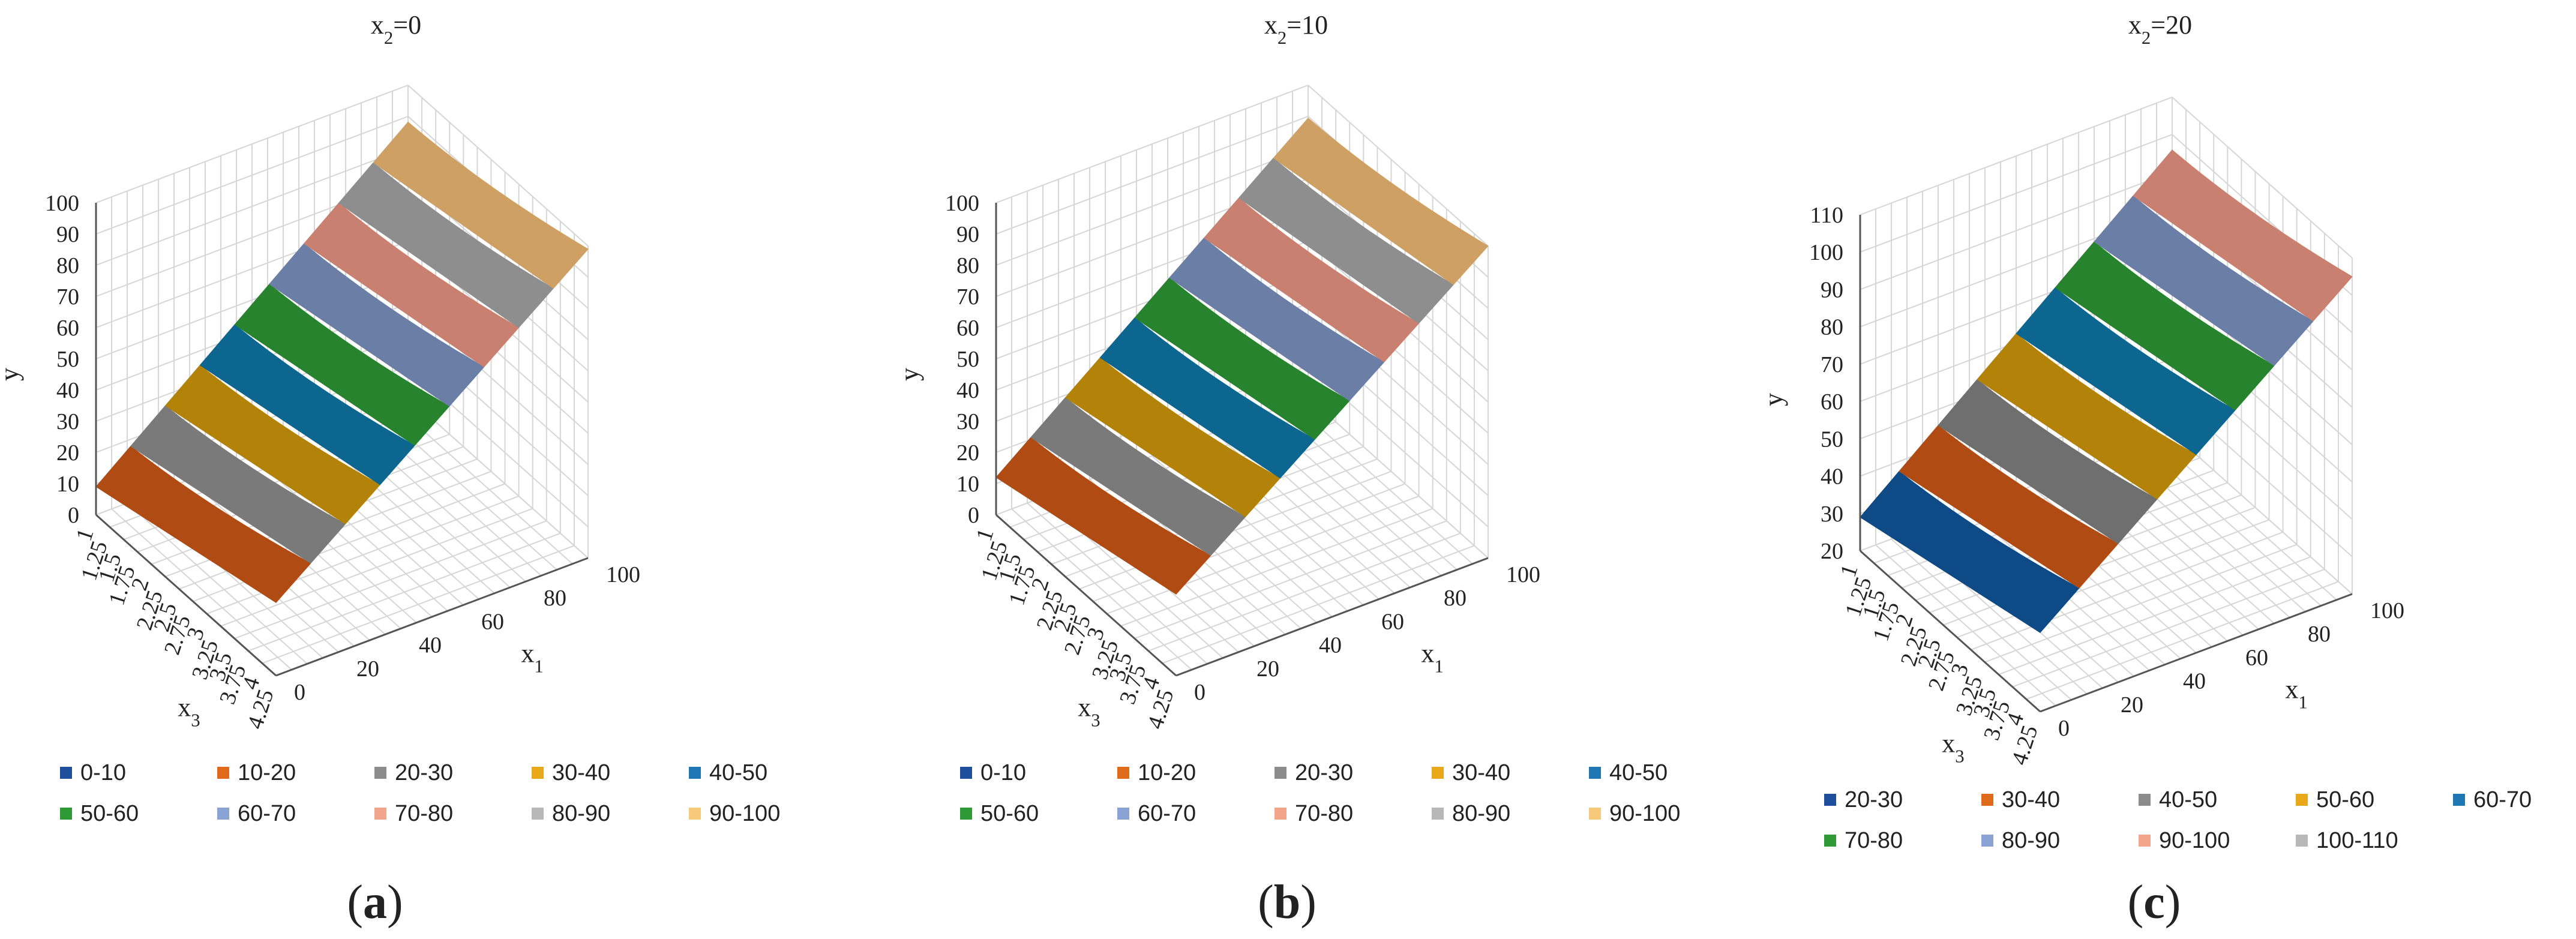 The width and height of the screenshot is (2576, 939). Describe the element at coordinates (1832, 477) in the screenshot. I see `y-tick-label: 40` at that location.